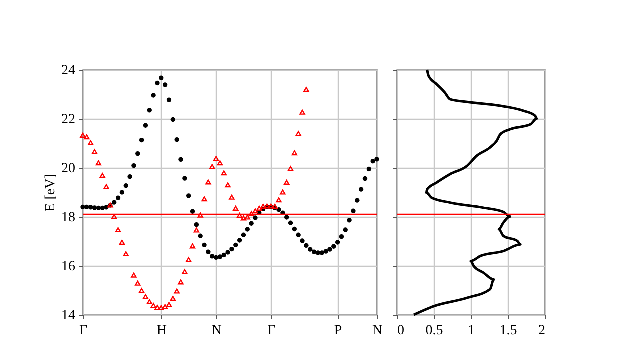 This screenshot has height=341, width=622. I want to click on x-tick-label: 0.5, so click(435, 331).